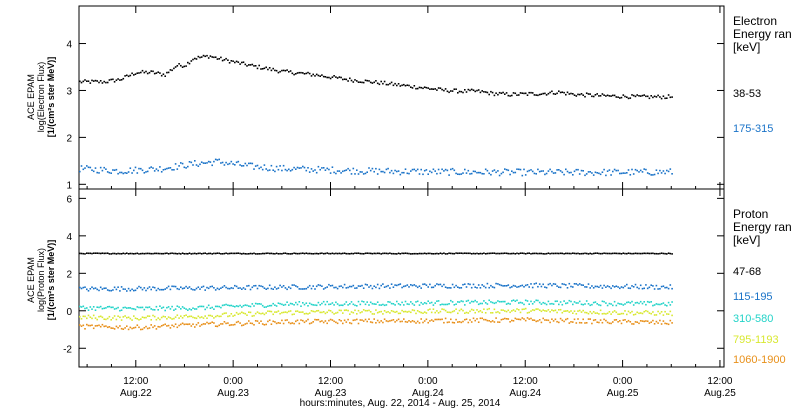 This screenshot has height=410, width=800. Describe the element at coordinates (746, 47) in the screenshot. I see `electron-legend-title-line3: [keV]` at that location.